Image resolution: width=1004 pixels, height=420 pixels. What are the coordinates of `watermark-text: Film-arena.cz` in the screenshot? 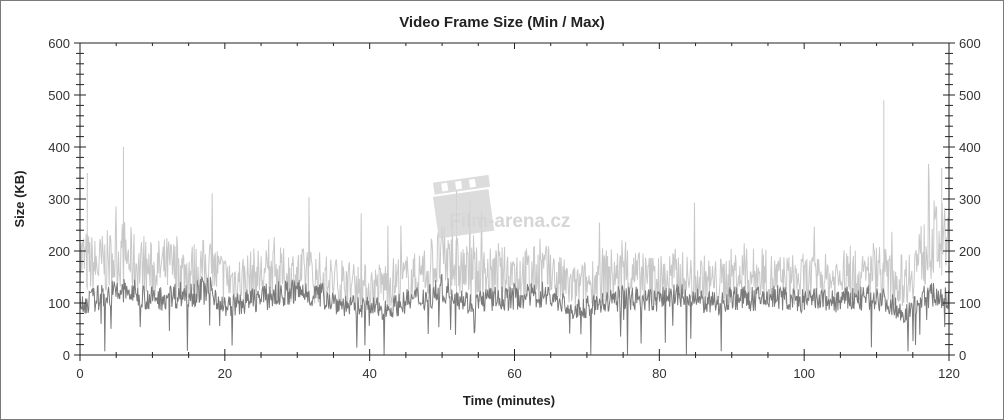 It's located at (509, 221).